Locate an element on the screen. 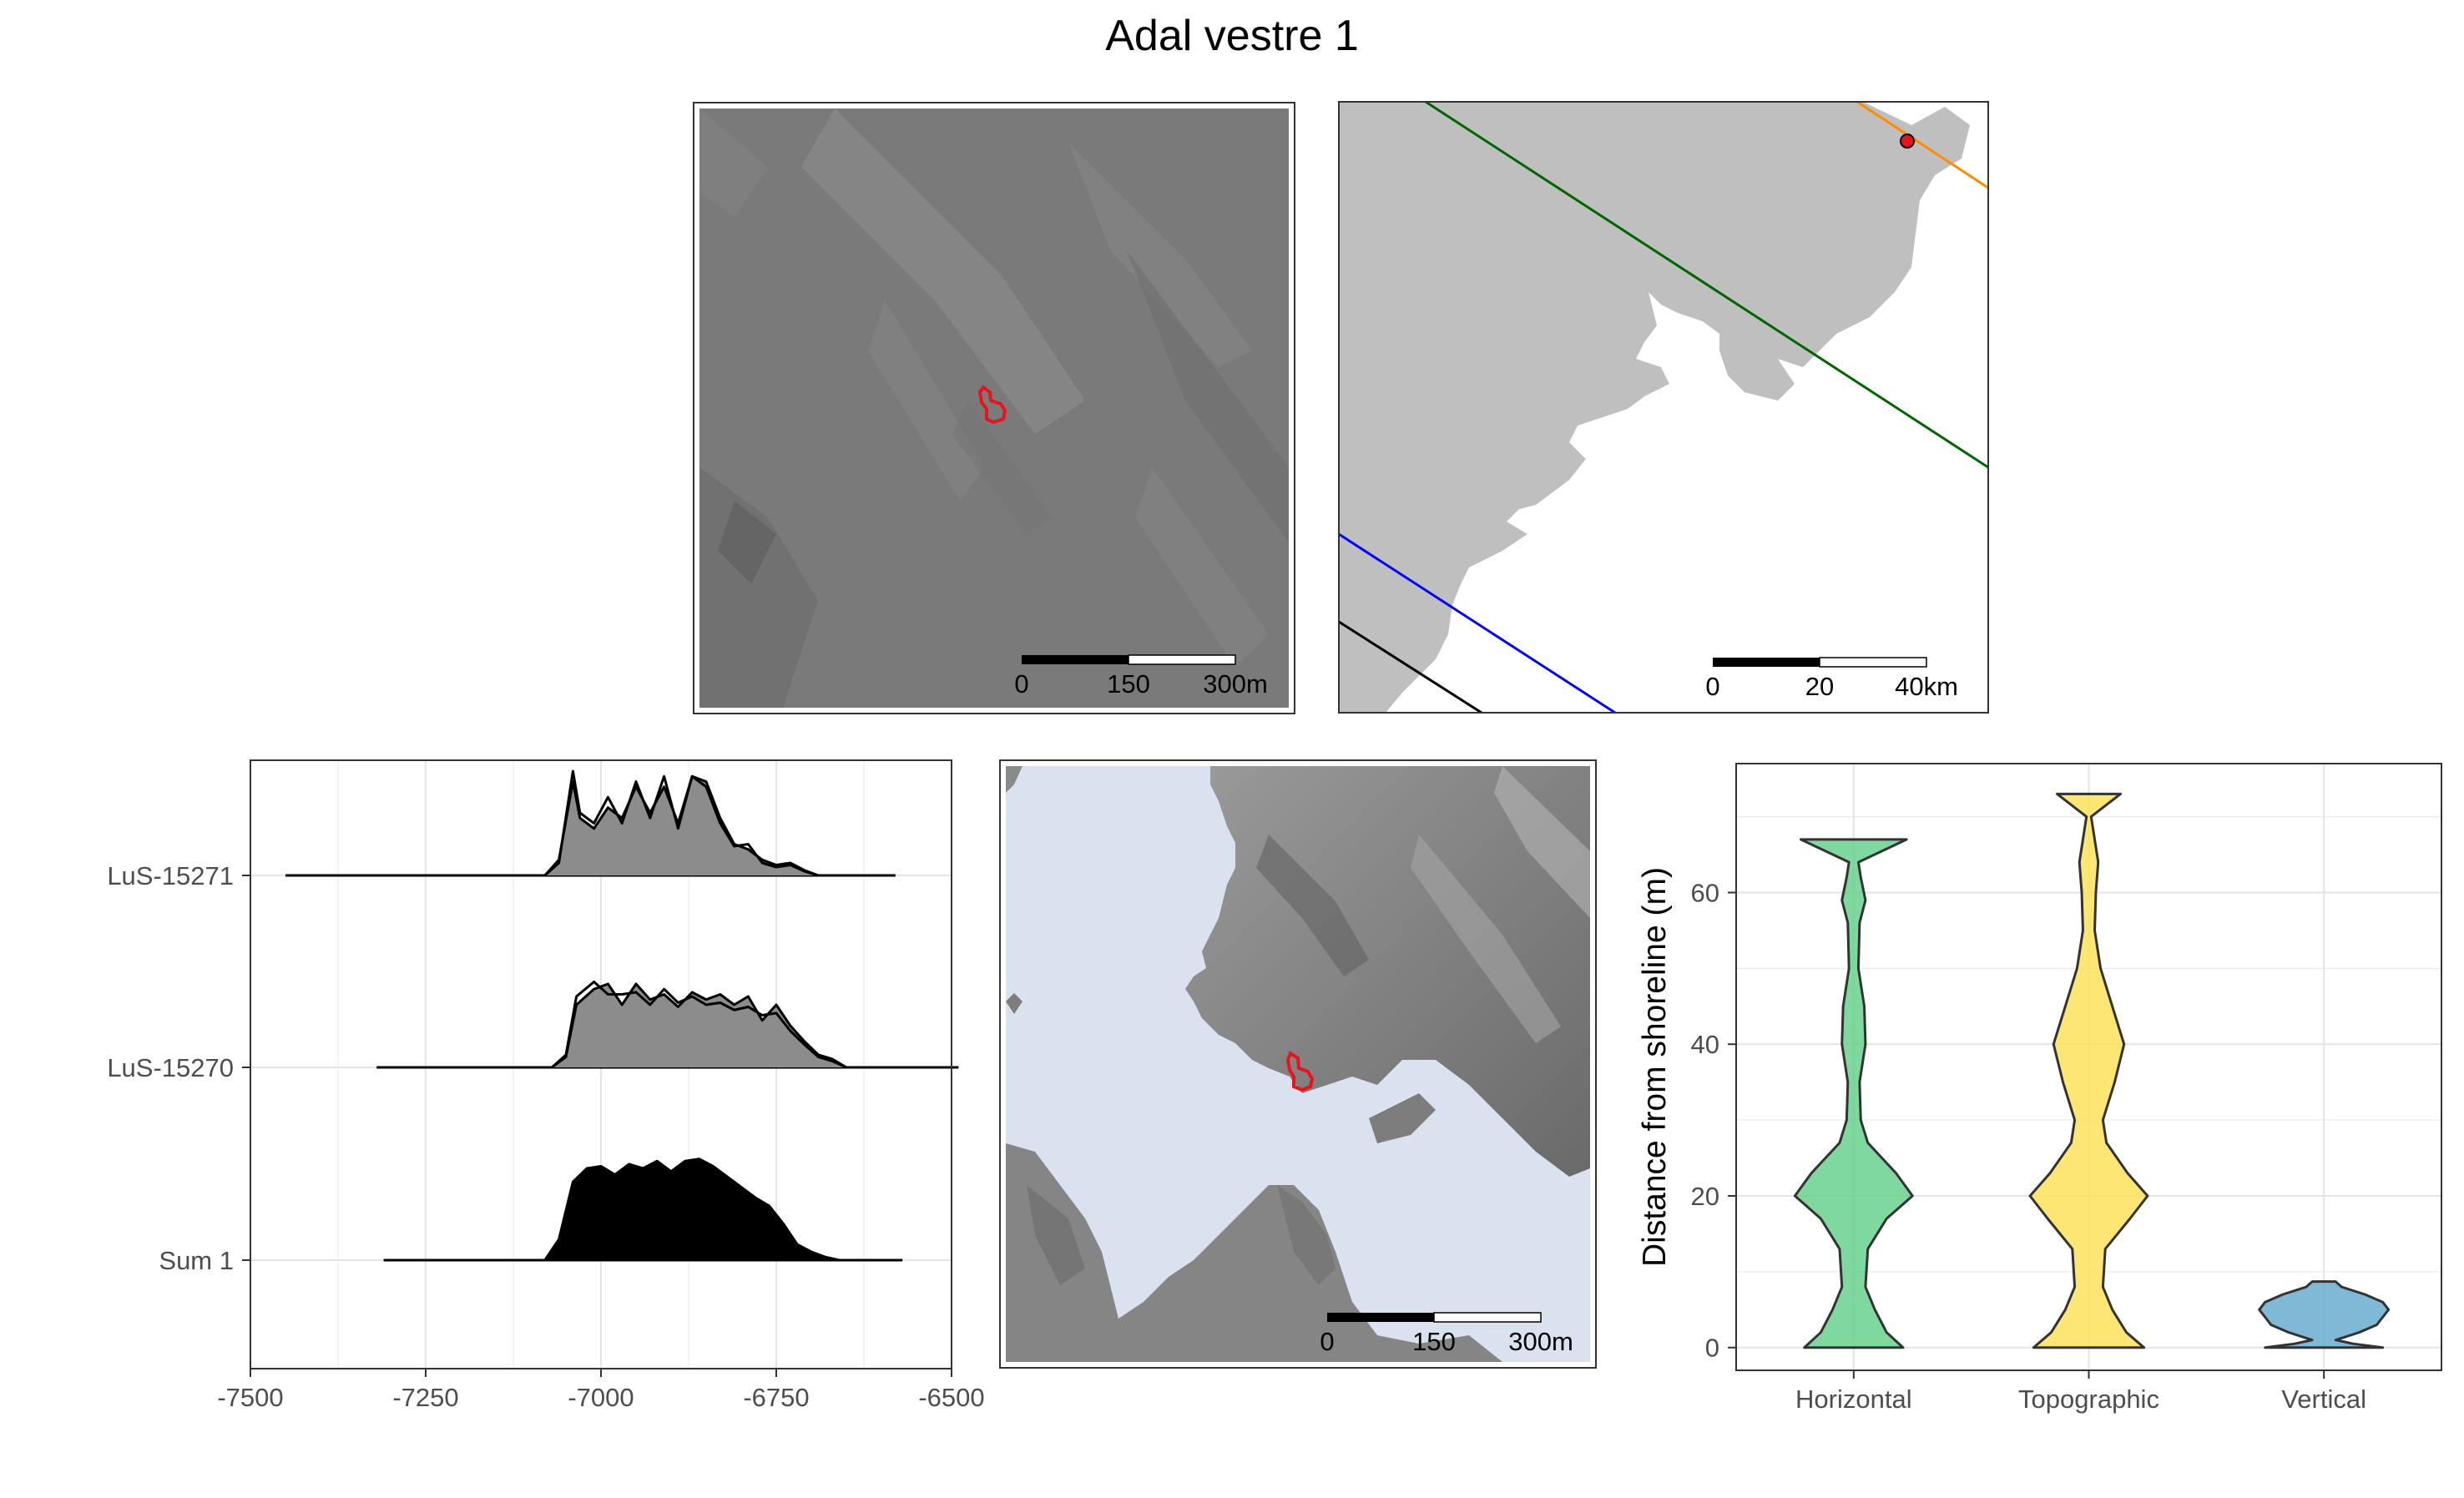 This screenshot has width=2464, height=1498. scalebar: 0 20 40km is located at coordinates (1831, 679).